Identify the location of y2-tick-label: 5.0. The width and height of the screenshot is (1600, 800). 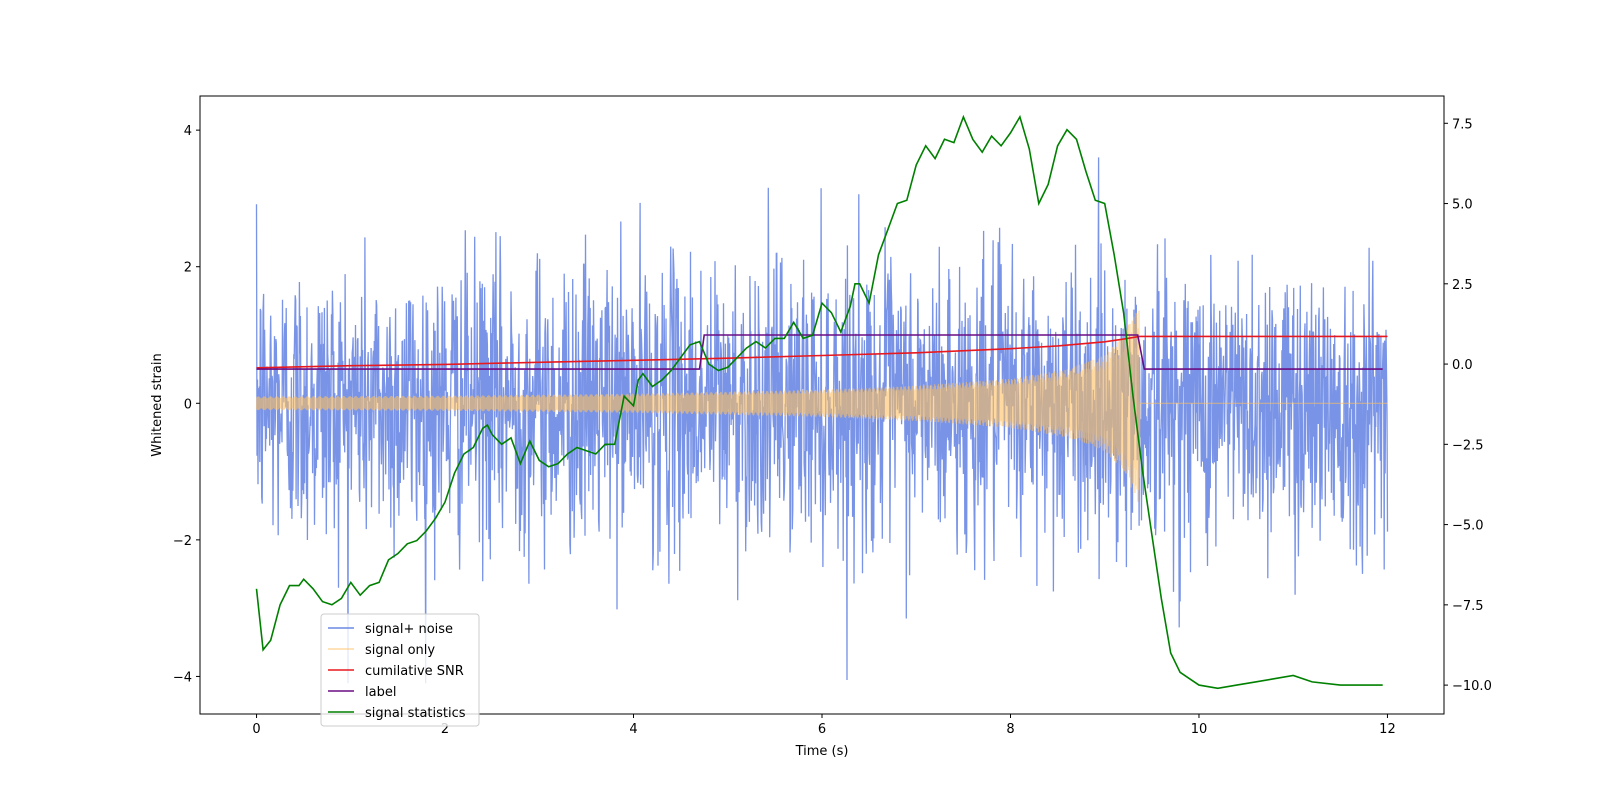
(1462, 205).